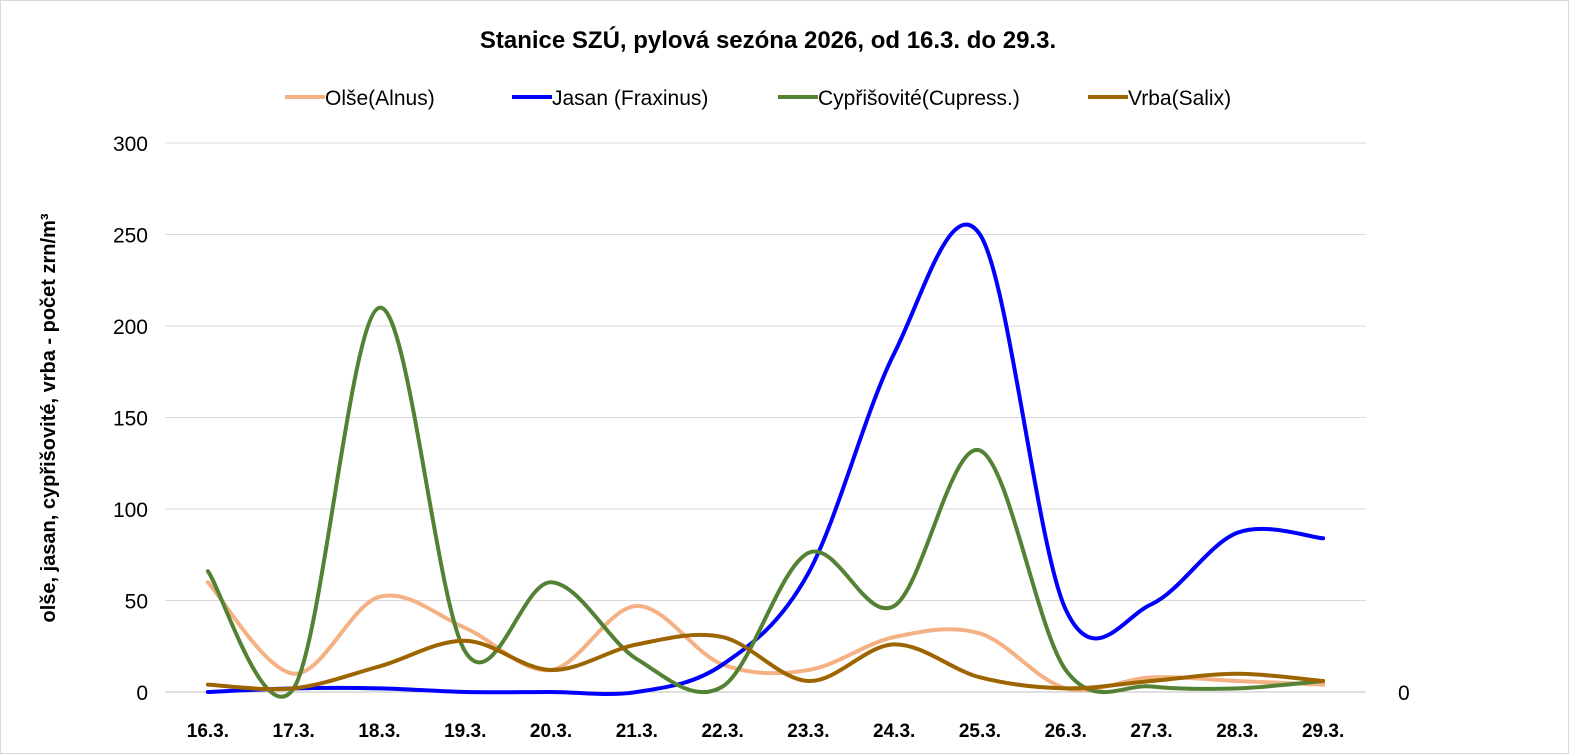  What do you see at coordinates (465, 731) in the screenshot?
I see `x-tick-label: 19.3.` at bounding box center [465, 731].